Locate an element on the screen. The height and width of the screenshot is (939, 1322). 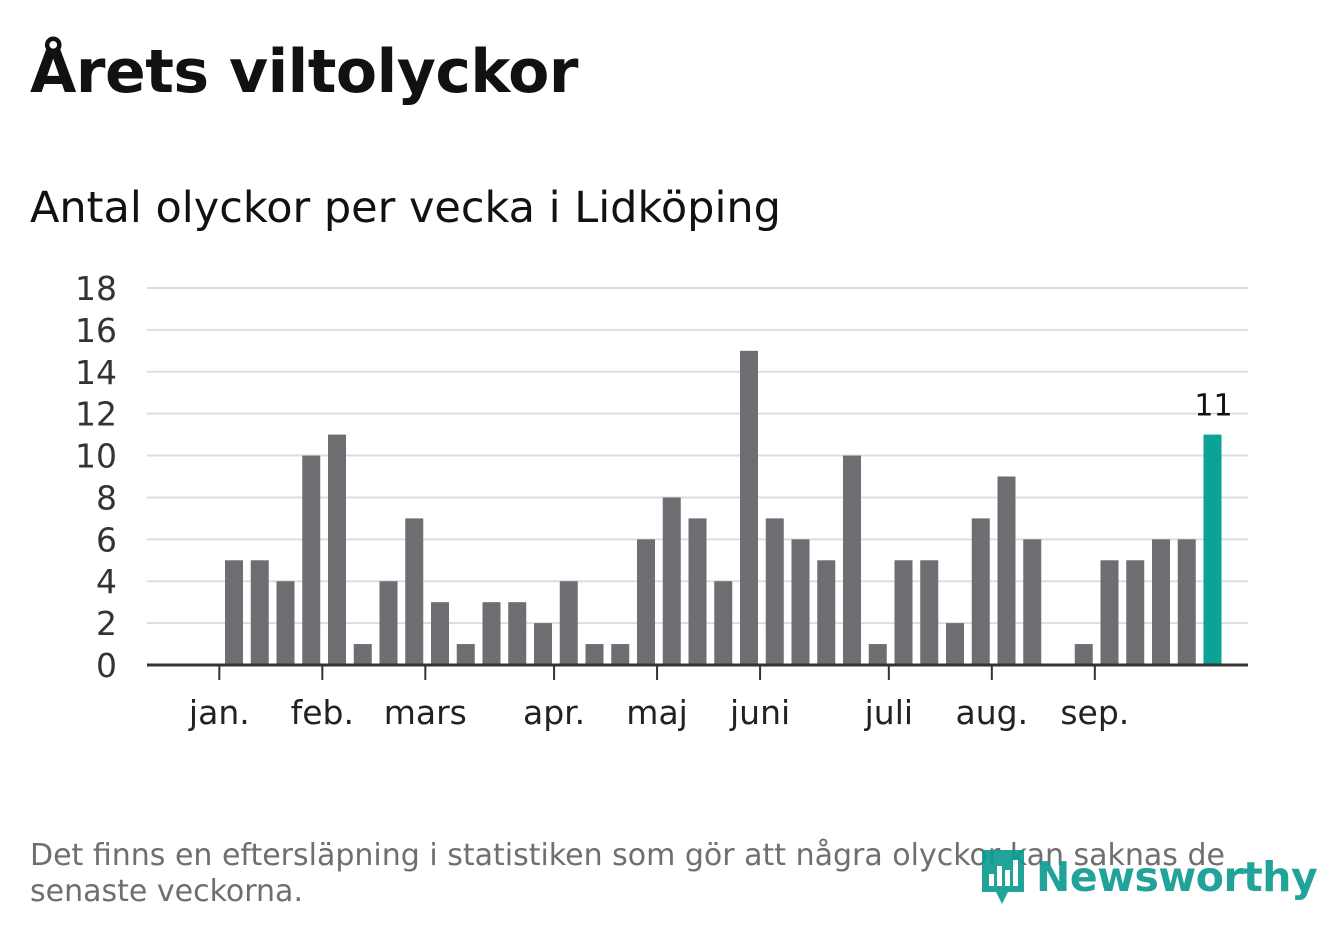
data-labels: 11 is located at coordinates (1213, 406).